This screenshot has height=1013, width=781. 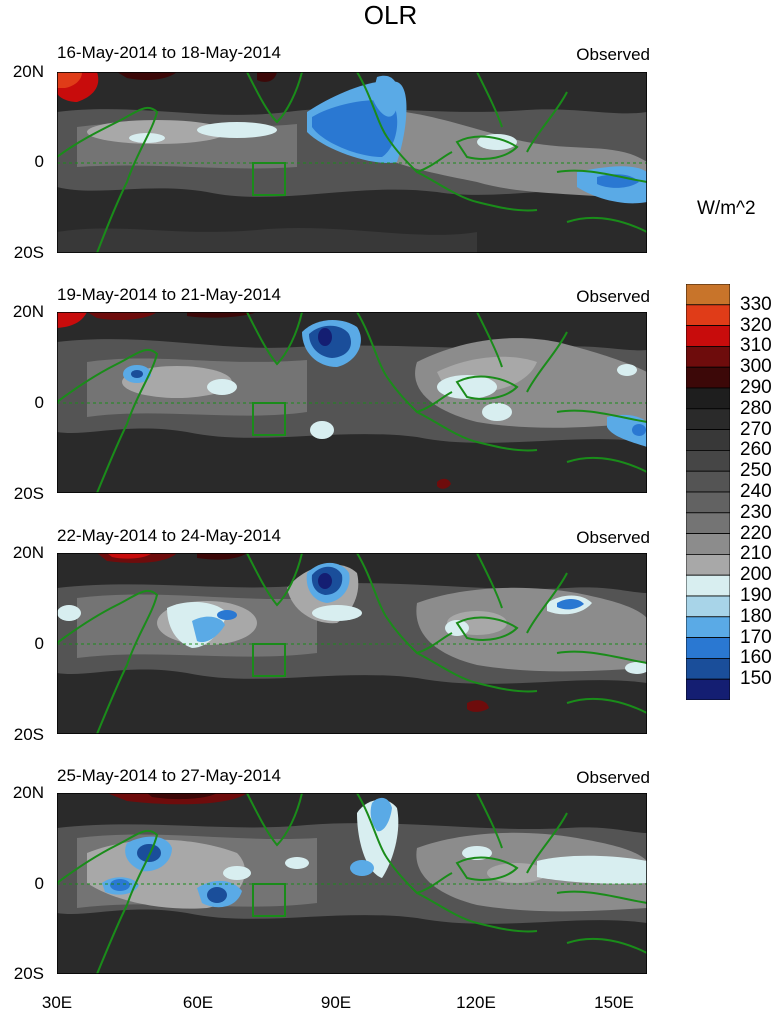 I want to click on colorbar-label: 230, so click(x=756, y=512).